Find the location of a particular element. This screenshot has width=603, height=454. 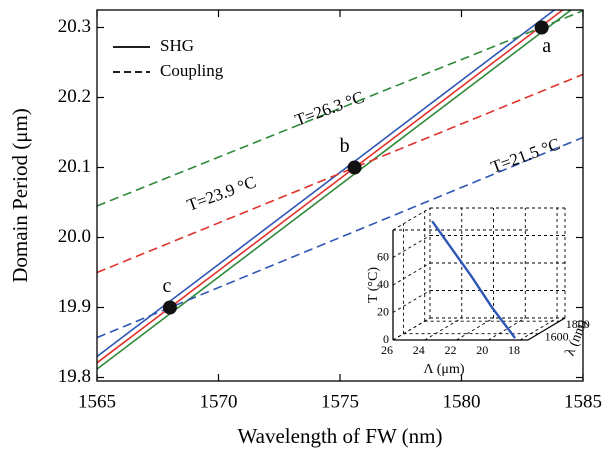

x-tick-label: 1580 is located at coordinates (462, 401).